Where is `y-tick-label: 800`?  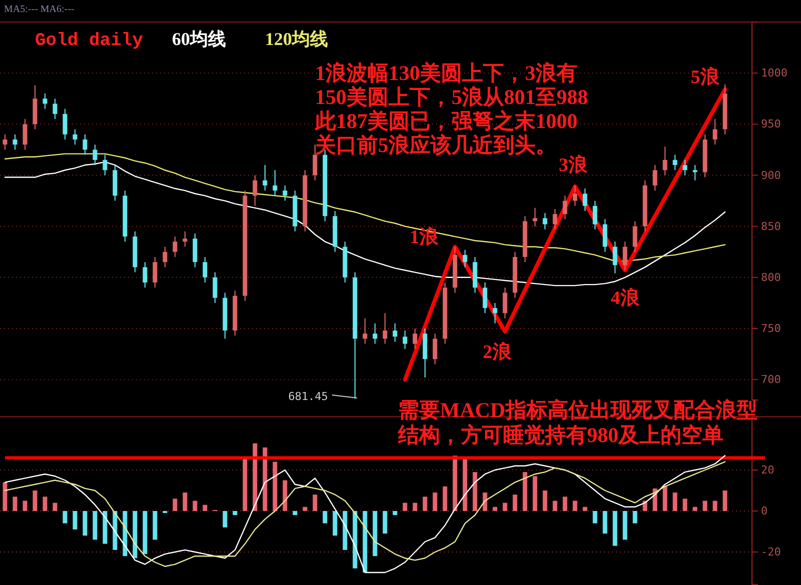
y-tick-label: 800 is located at coordinates (771, 277).